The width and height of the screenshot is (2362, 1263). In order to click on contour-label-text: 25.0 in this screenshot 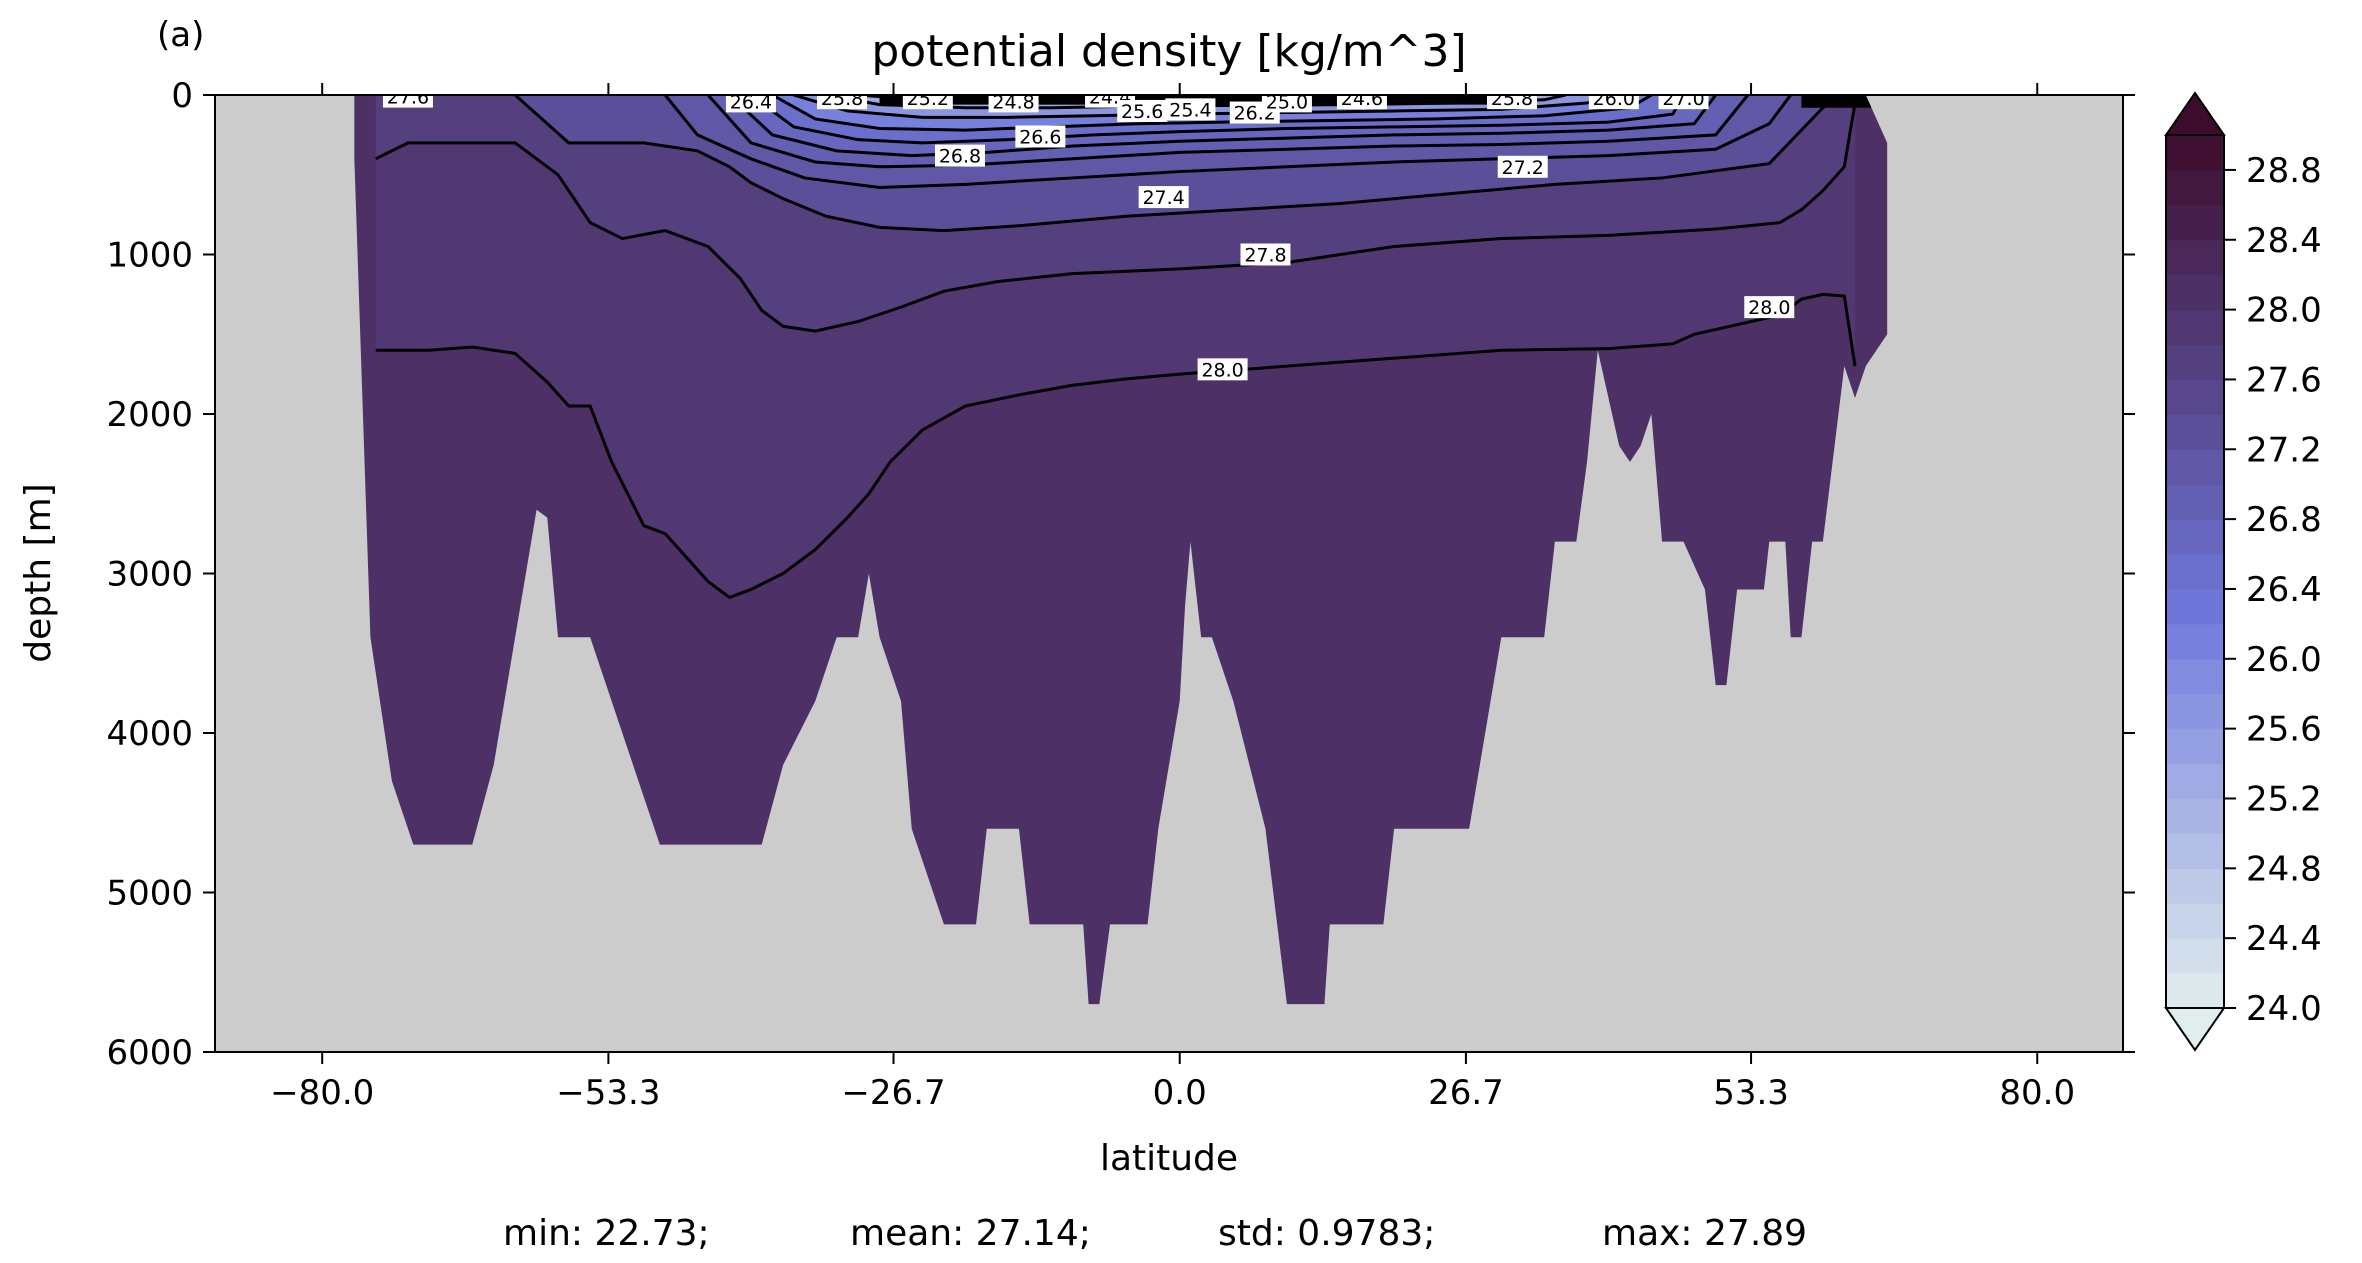, I will do `click(1287, 102)`.